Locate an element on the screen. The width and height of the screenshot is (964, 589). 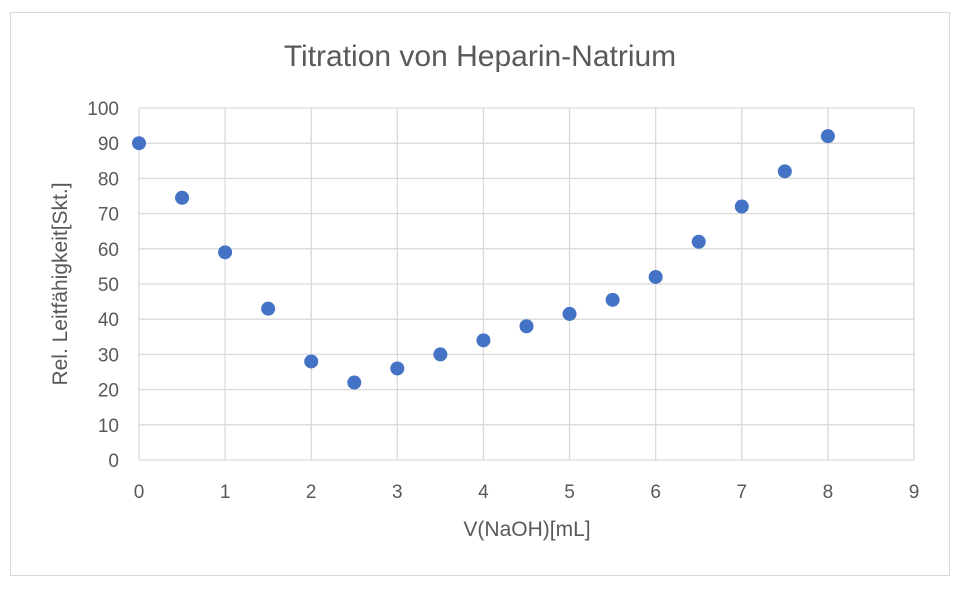
y-tick-label: 80 is located at coordinates (108, 179).